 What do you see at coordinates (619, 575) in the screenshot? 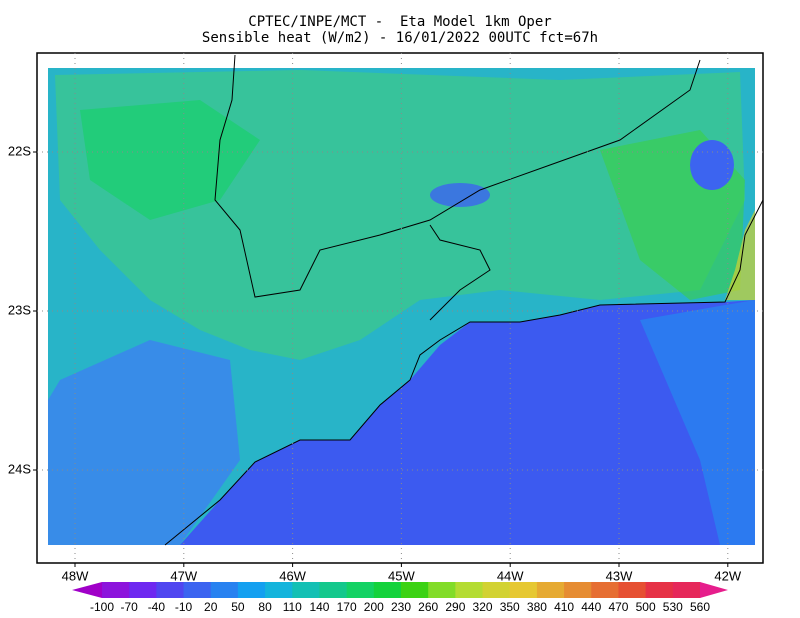
I see `lon-label: 43W` at bounding box center [619, 575].